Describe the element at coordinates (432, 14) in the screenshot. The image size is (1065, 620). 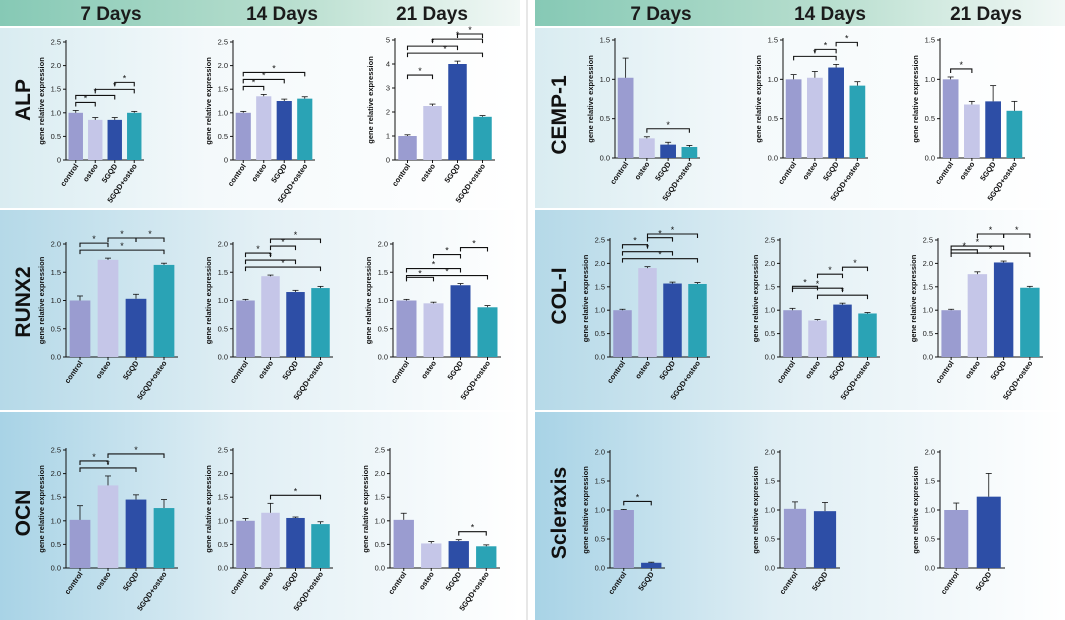
I see `header-left-21-days: 21 Days` at that location.